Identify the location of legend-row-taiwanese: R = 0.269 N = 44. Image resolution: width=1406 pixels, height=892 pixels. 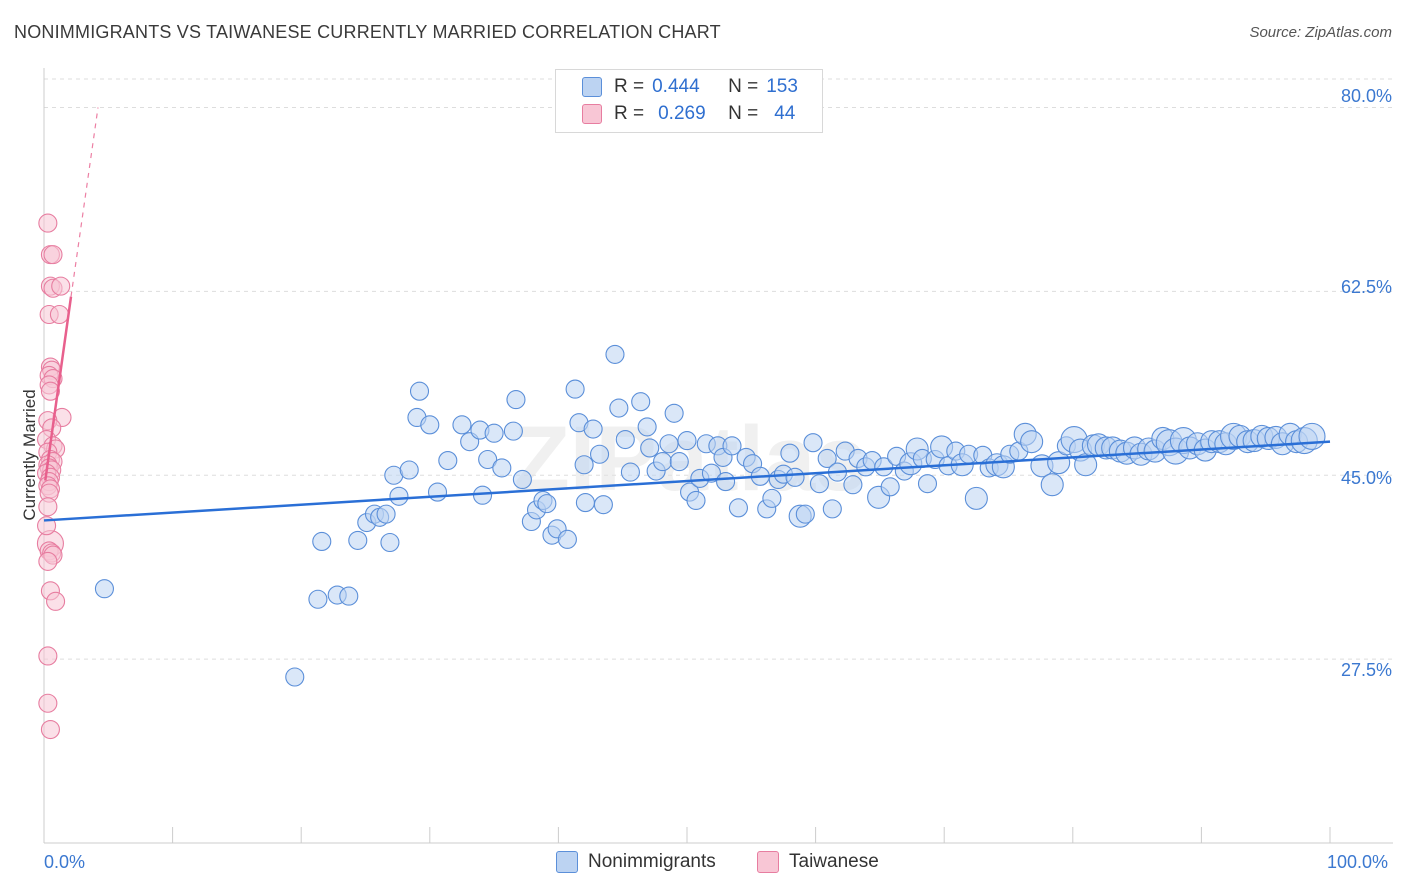
(688, 114).